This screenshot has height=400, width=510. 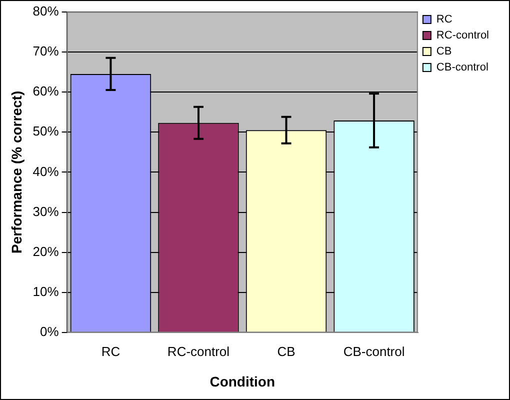 I want to click on x-axis-title: Condition, so click(x=243, y=381).